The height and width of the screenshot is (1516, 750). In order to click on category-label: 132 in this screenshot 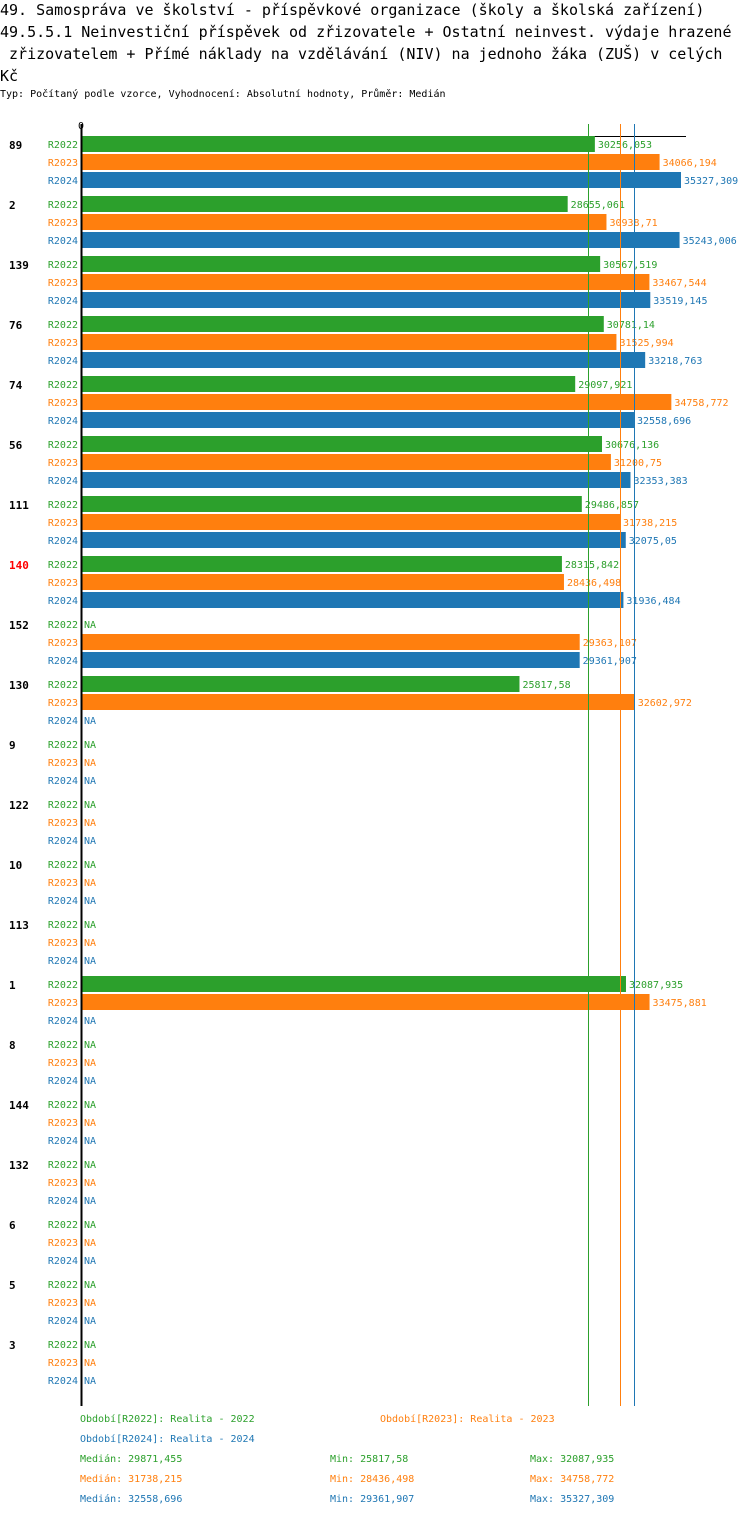, I will do `click(19, 1165)`.